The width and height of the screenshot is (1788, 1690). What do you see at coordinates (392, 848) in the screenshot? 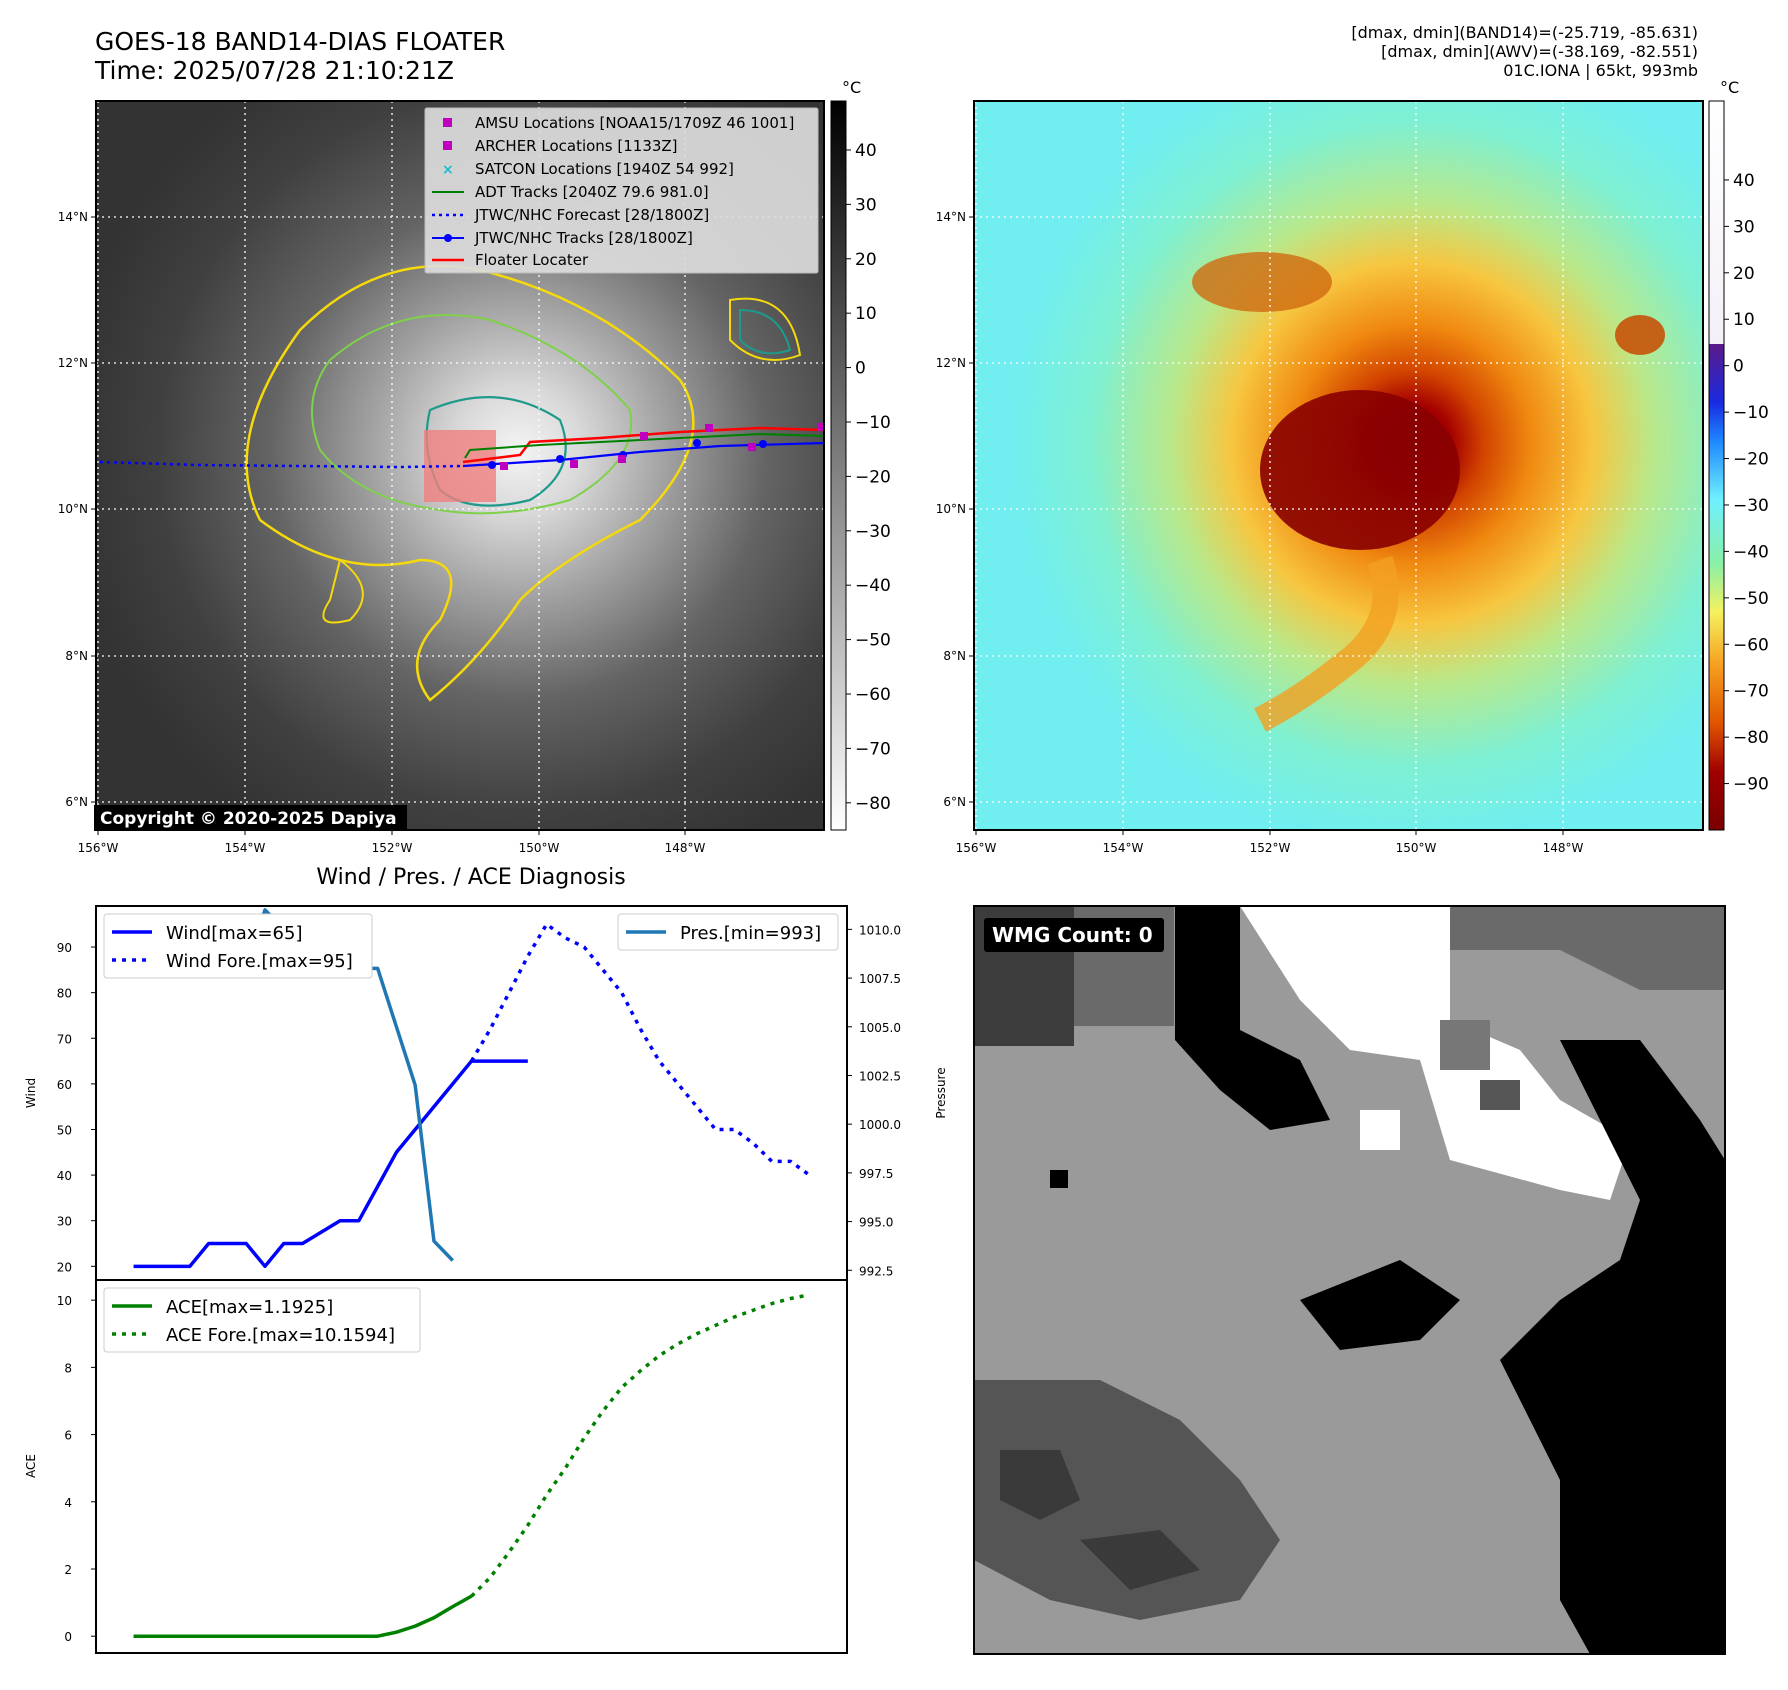
I see `ir-lon-tick-label: 152°W` at bounding box center [392, 848].